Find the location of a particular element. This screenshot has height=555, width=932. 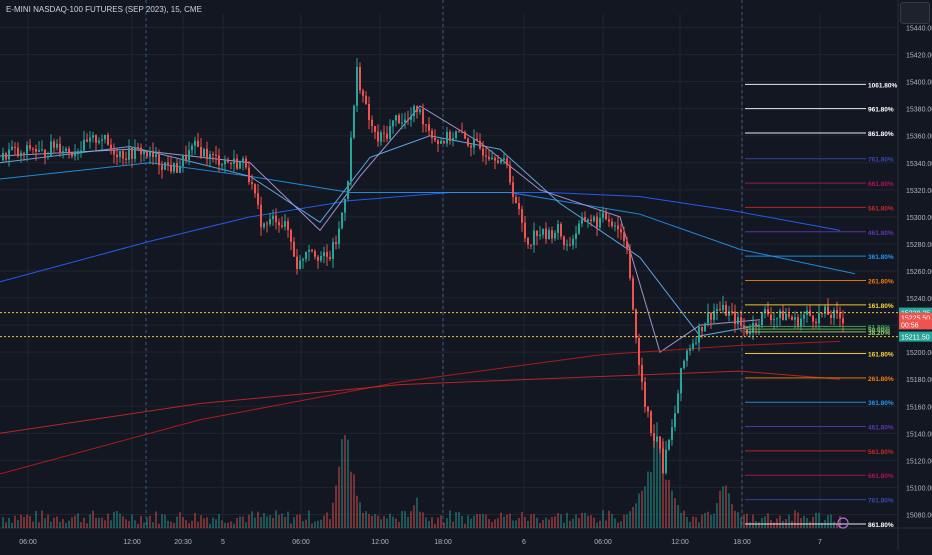

y-tick-label: 15340.00 is located at coordinates (919, 164).